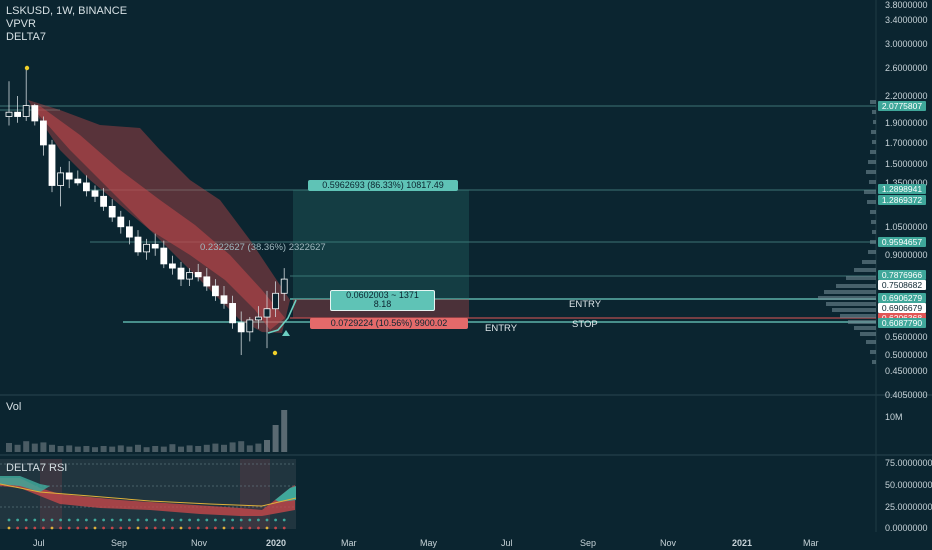  I want to click on entry-label-upper: ENTRY, so click(585, 304).